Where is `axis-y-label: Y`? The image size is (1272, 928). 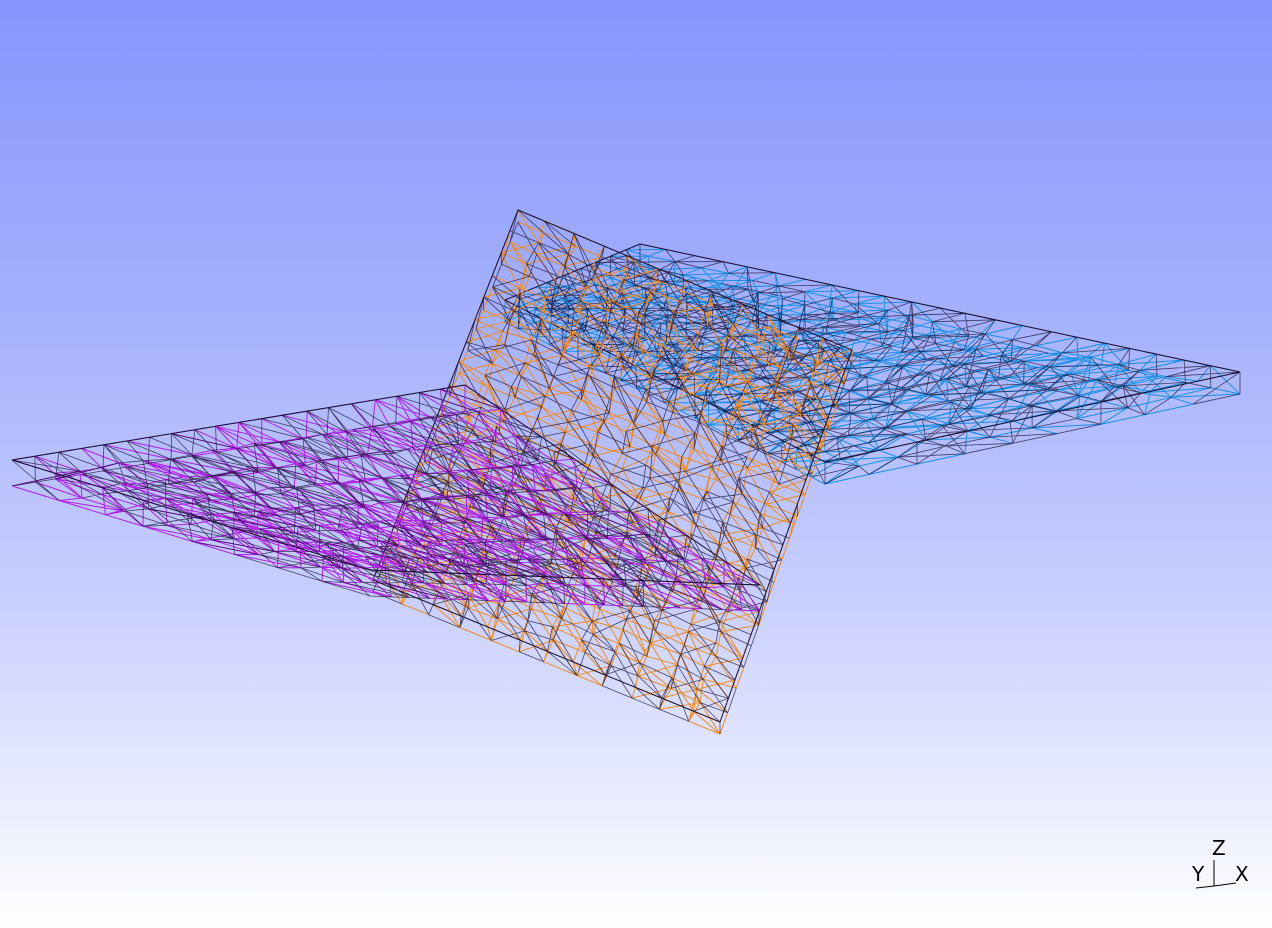 axis-y-label: Y is located at coordinates (1198, 874).